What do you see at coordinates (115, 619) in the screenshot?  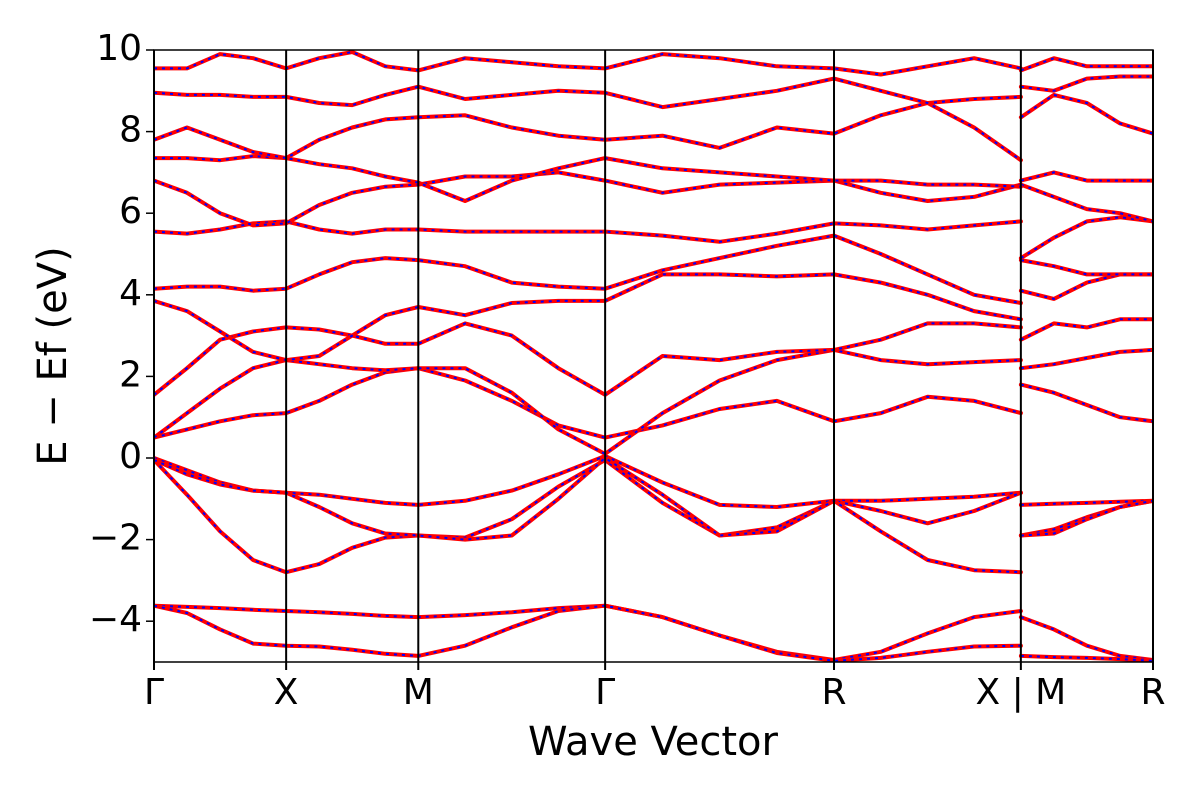 I see `y-tick-label: −4` at bounding box center [115, 619].